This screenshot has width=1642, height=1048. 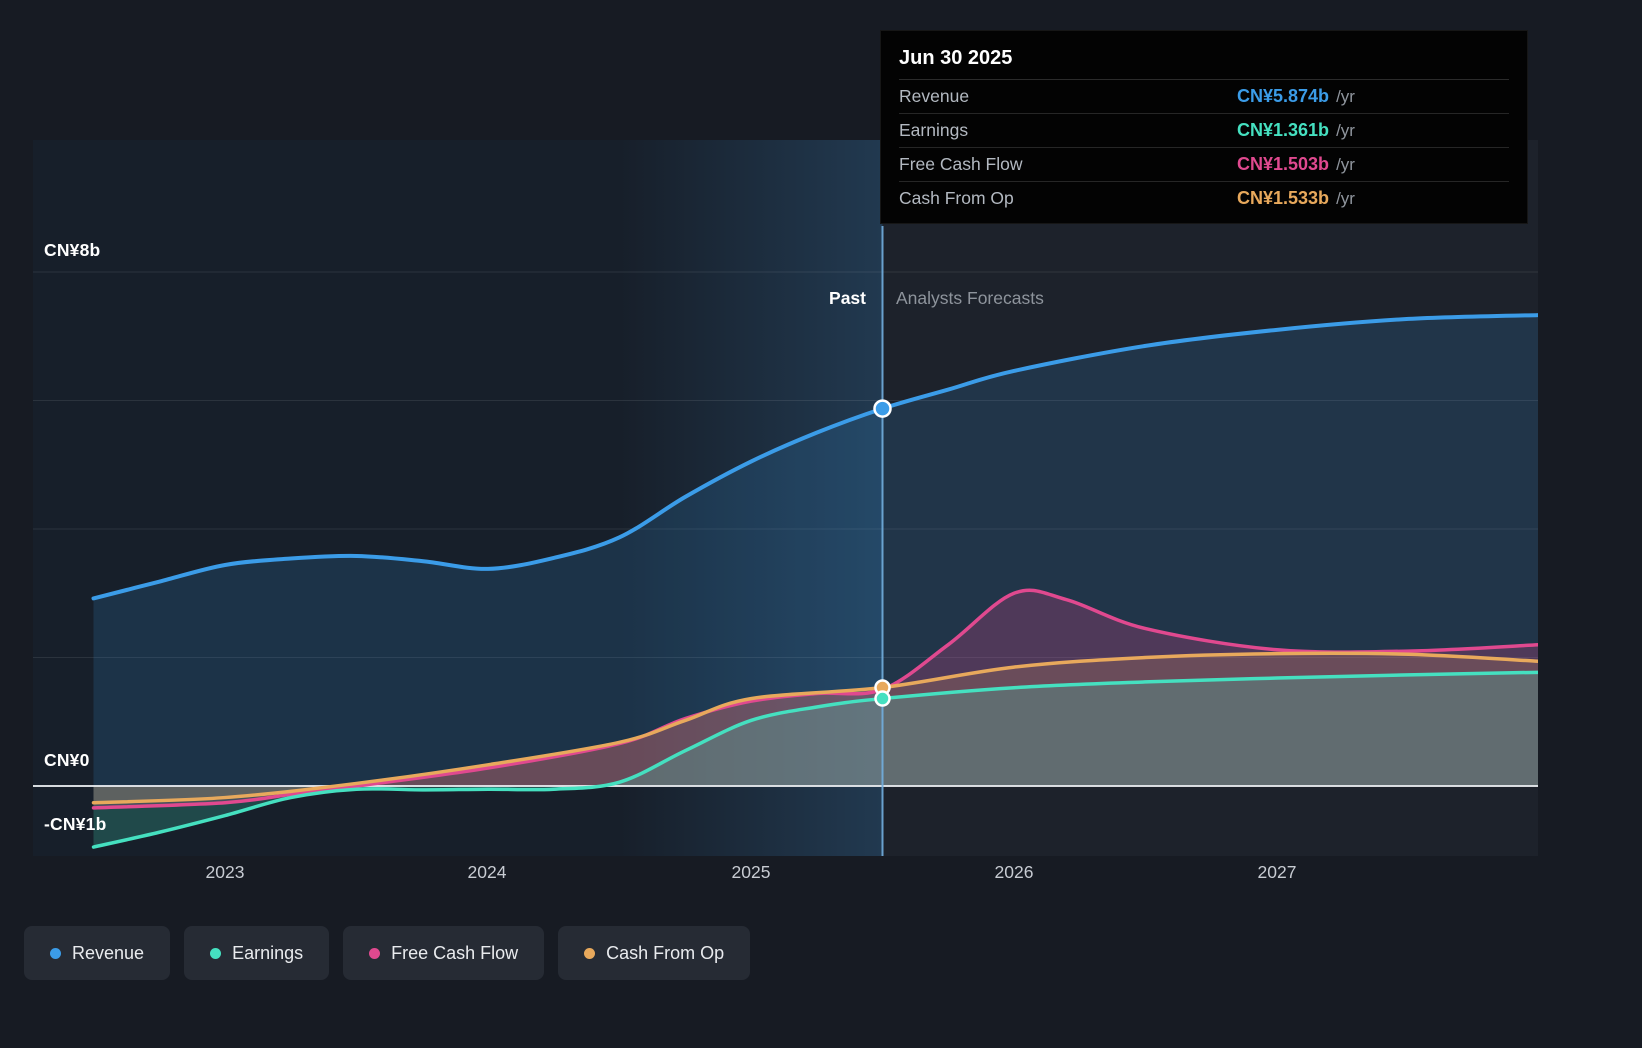 What do you see at coordinates (455, 952) in the screenshot?
I see `legend-label: Free Cash Flow` at bounding box center [455, 952].